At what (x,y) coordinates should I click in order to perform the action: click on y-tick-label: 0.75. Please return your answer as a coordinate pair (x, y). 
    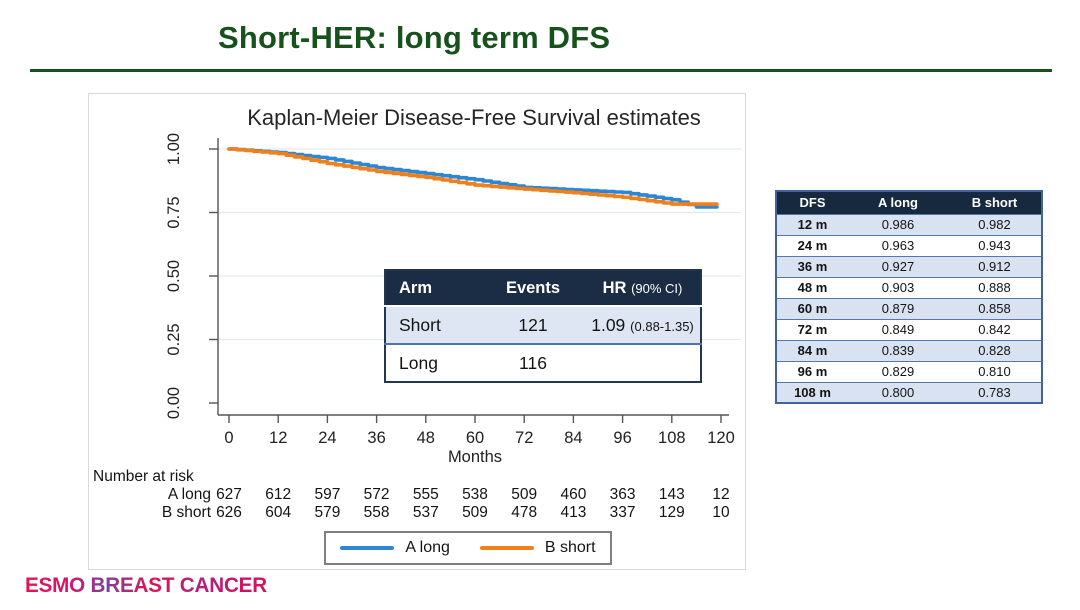
    Looking at the image, I should click on (174, 212).